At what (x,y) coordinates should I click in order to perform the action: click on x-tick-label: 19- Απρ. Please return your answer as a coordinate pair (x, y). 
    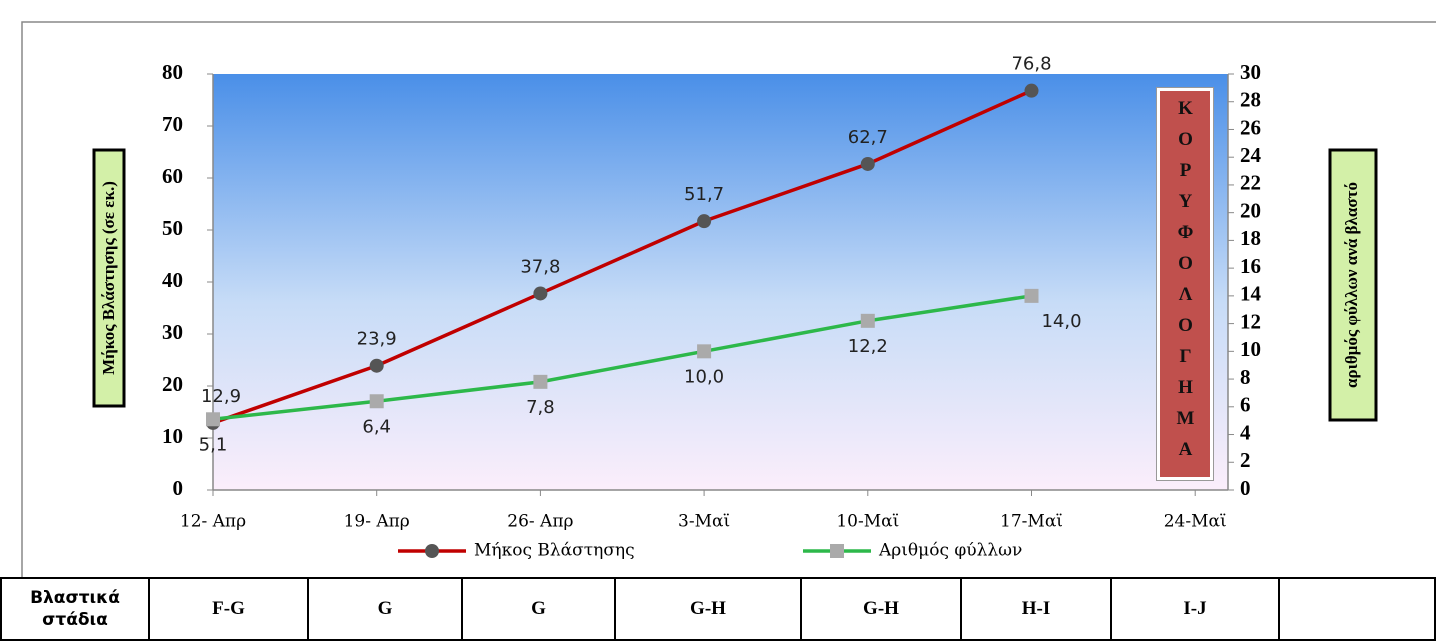
    Looking at the image, I should click on (377, 522).